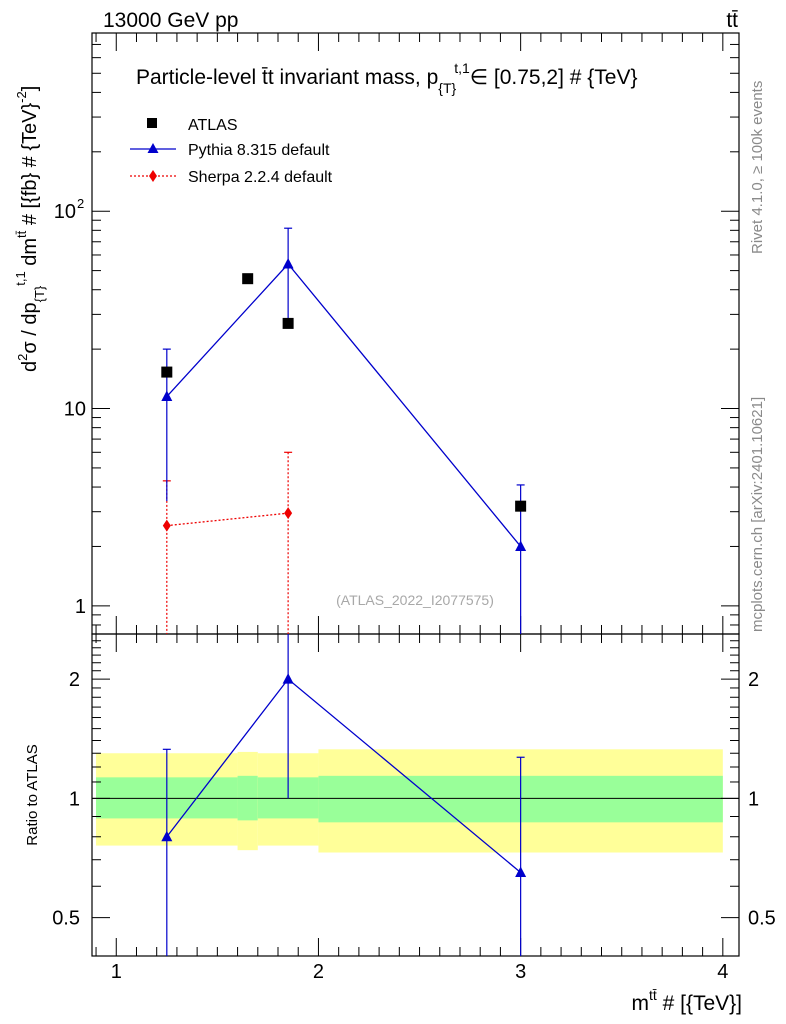  Describe the element at coordinates (318, 972) in the screenshot. I see `xtick-label-1: 2` at that location.